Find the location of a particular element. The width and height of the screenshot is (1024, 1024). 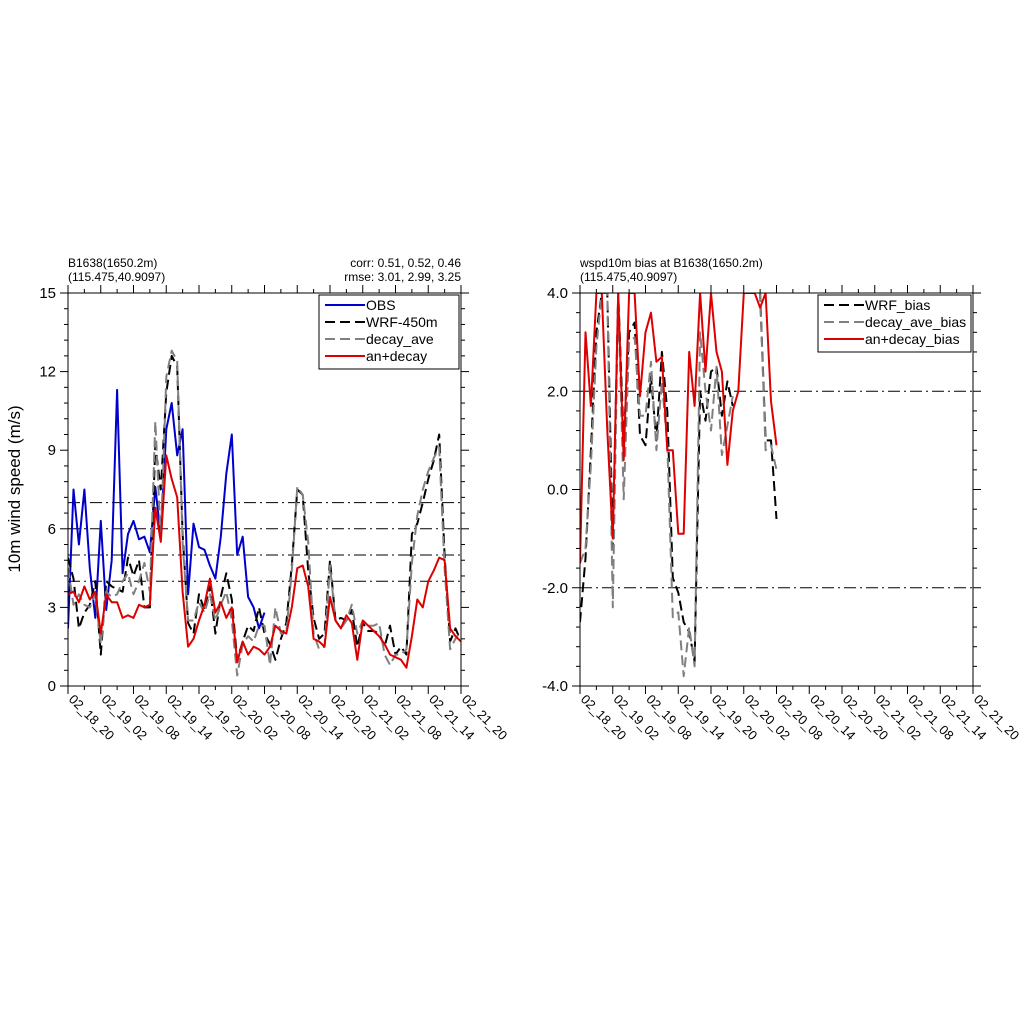

series-an+decay is located at coordinates (264, 561).